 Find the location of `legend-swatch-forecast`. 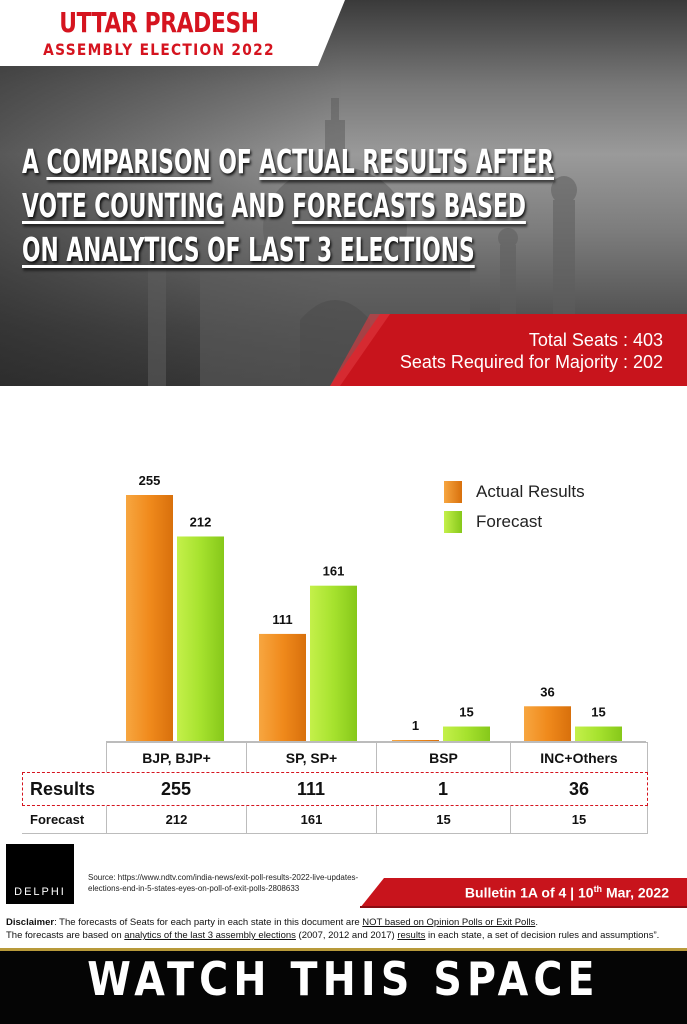

legend-swatch-forecast is located at coordinates (453, 522).